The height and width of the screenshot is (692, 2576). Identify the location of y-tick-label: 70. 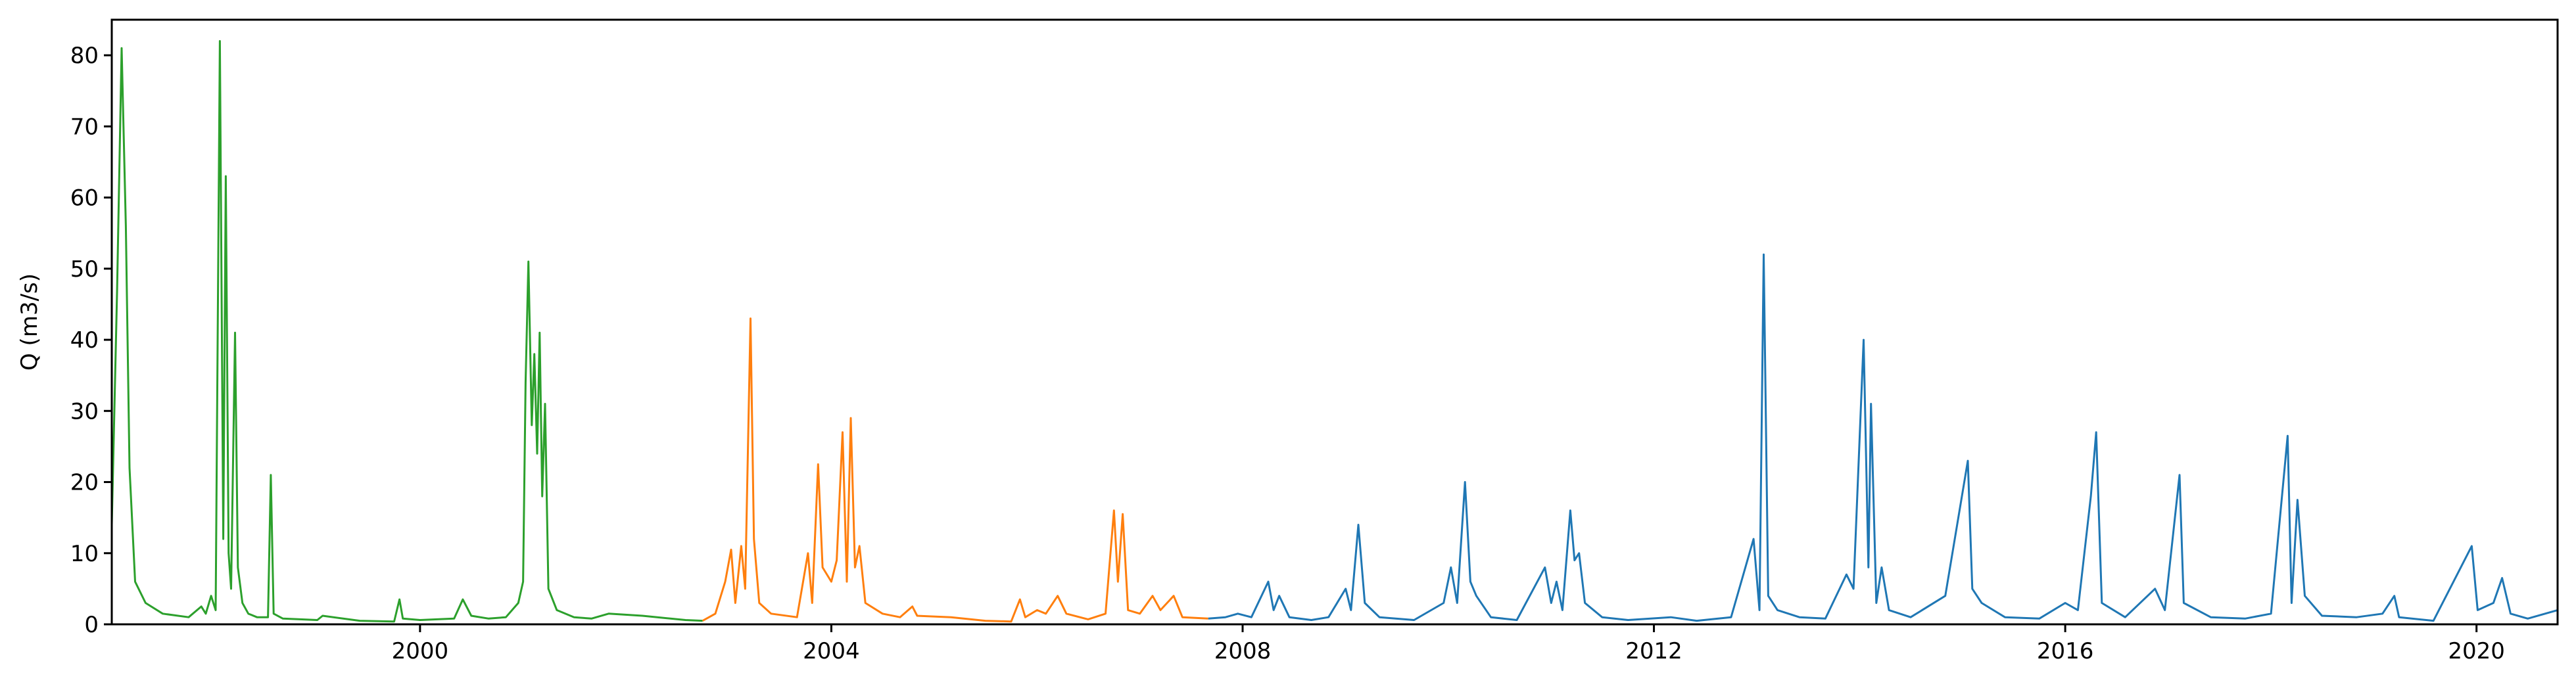
(85, 127).